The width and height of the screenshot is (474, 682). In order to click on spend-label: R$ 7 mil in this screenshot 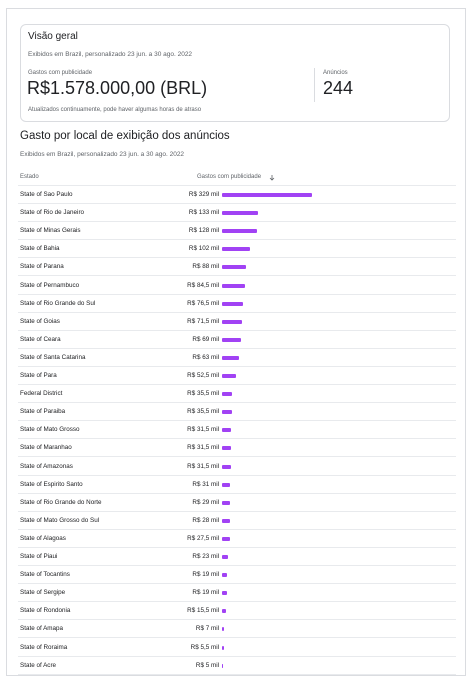, I will do `click(207, 629)`.